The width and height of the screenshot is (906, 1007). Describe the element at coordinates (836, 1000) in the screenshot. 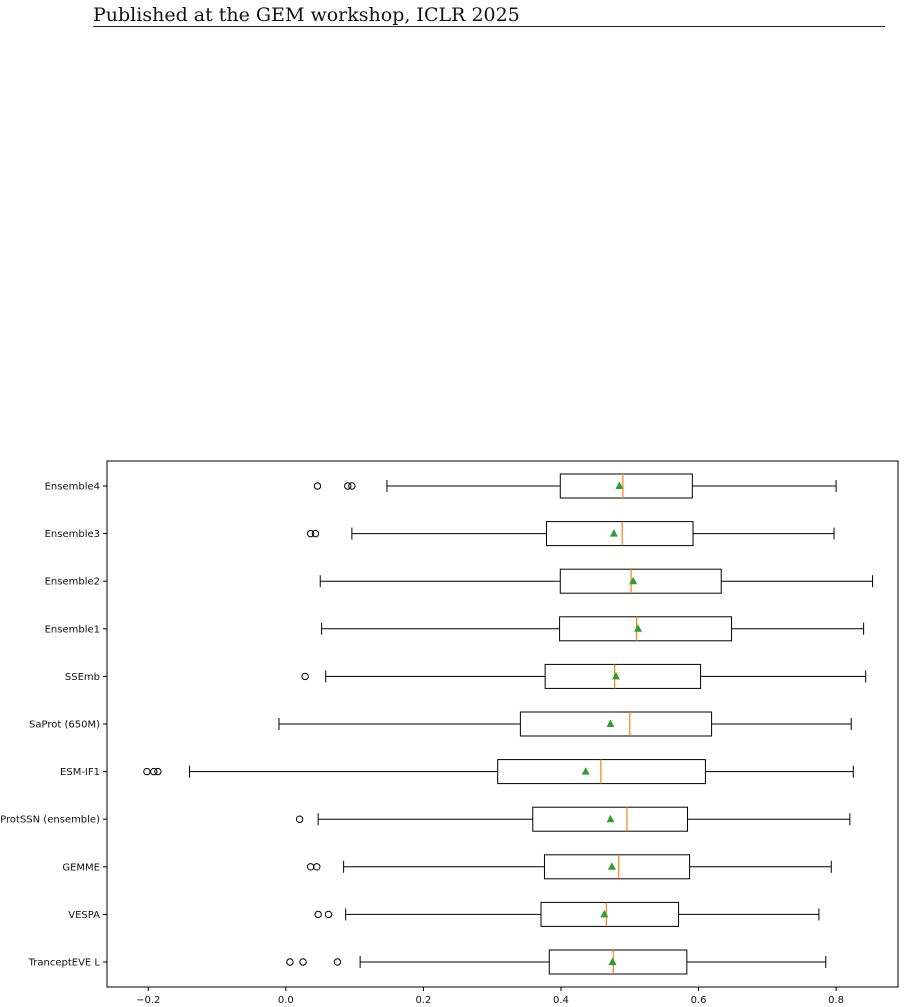

I see `x-tick-label: 0.8` at that location.